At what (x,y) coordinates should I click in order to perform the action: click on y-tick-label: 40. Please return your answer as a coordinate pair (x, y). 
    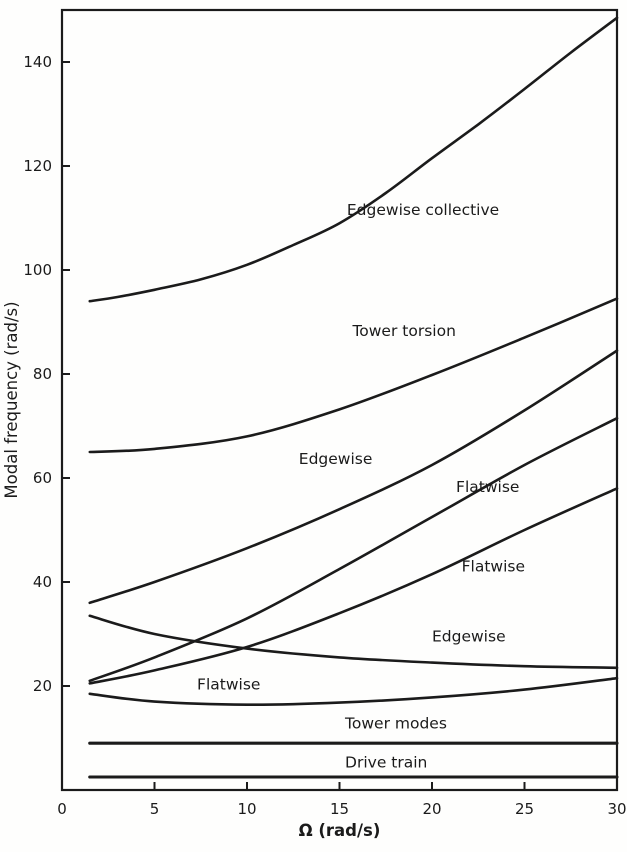
    Looking at the image, I should click on (42, 582).